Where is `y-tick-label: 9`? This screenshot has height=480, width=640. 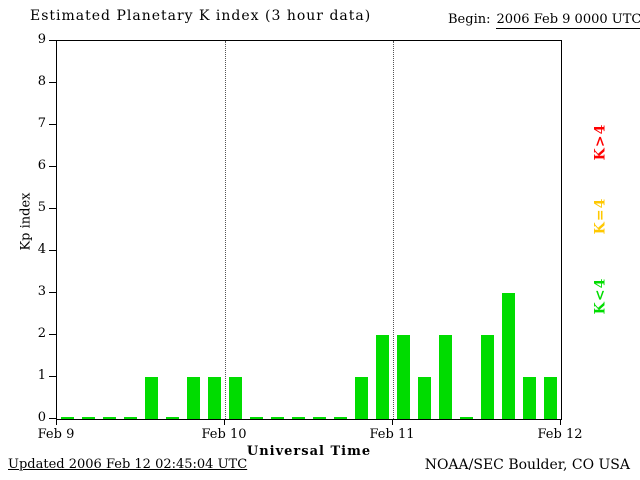 y-tick-label: 9 is located at coordinates (41, 39).